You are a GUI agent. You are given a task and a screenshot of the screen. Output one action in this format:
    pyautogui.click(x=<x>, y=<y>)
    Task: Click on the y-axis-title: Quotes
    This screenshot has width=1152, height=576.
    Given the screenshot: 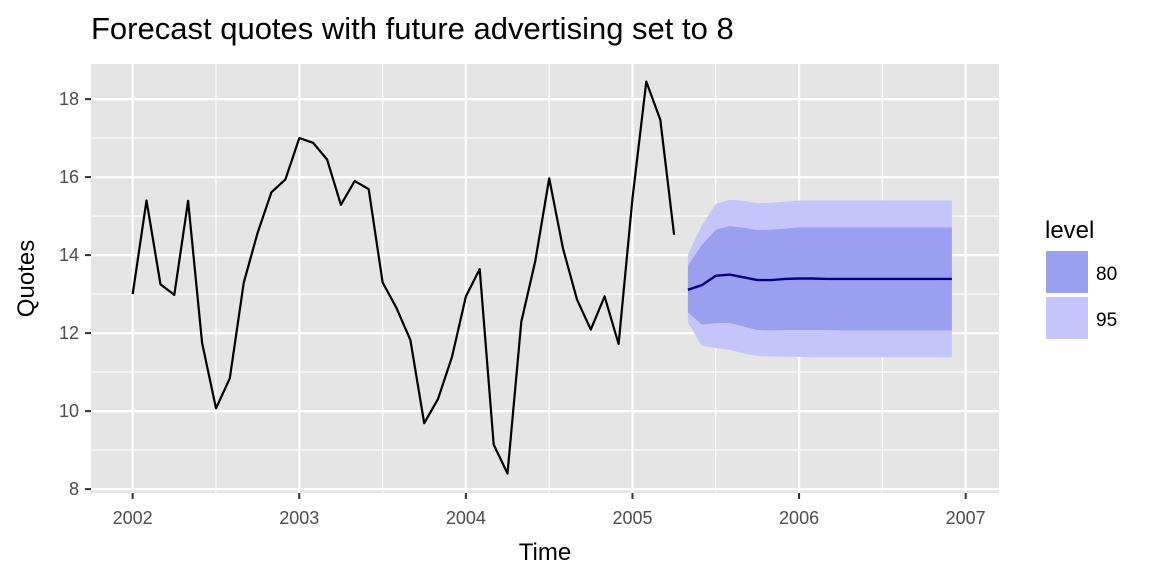 What is the action you would take?
    pyautogui.click(x=26, y=278)
    